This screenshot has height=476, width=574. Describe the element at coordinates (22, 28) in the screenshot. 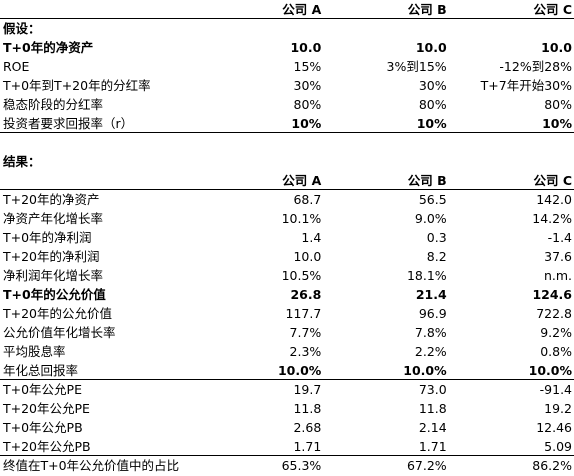

I see `section-title: 假设：` at that location.